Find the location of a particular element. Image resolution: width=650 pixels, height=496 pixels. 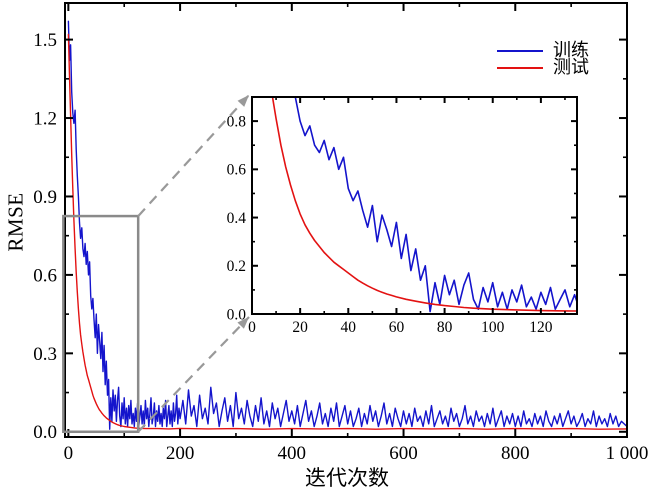

x-tick-label: 120 is located at coordinates (541, 327).